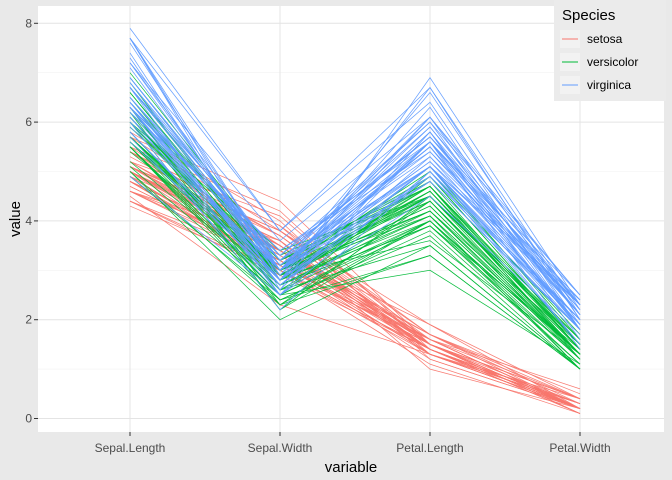  Describe the element at coordinates (28, 122) in the screenshot. I see `y-tick-label: 6` at that location.